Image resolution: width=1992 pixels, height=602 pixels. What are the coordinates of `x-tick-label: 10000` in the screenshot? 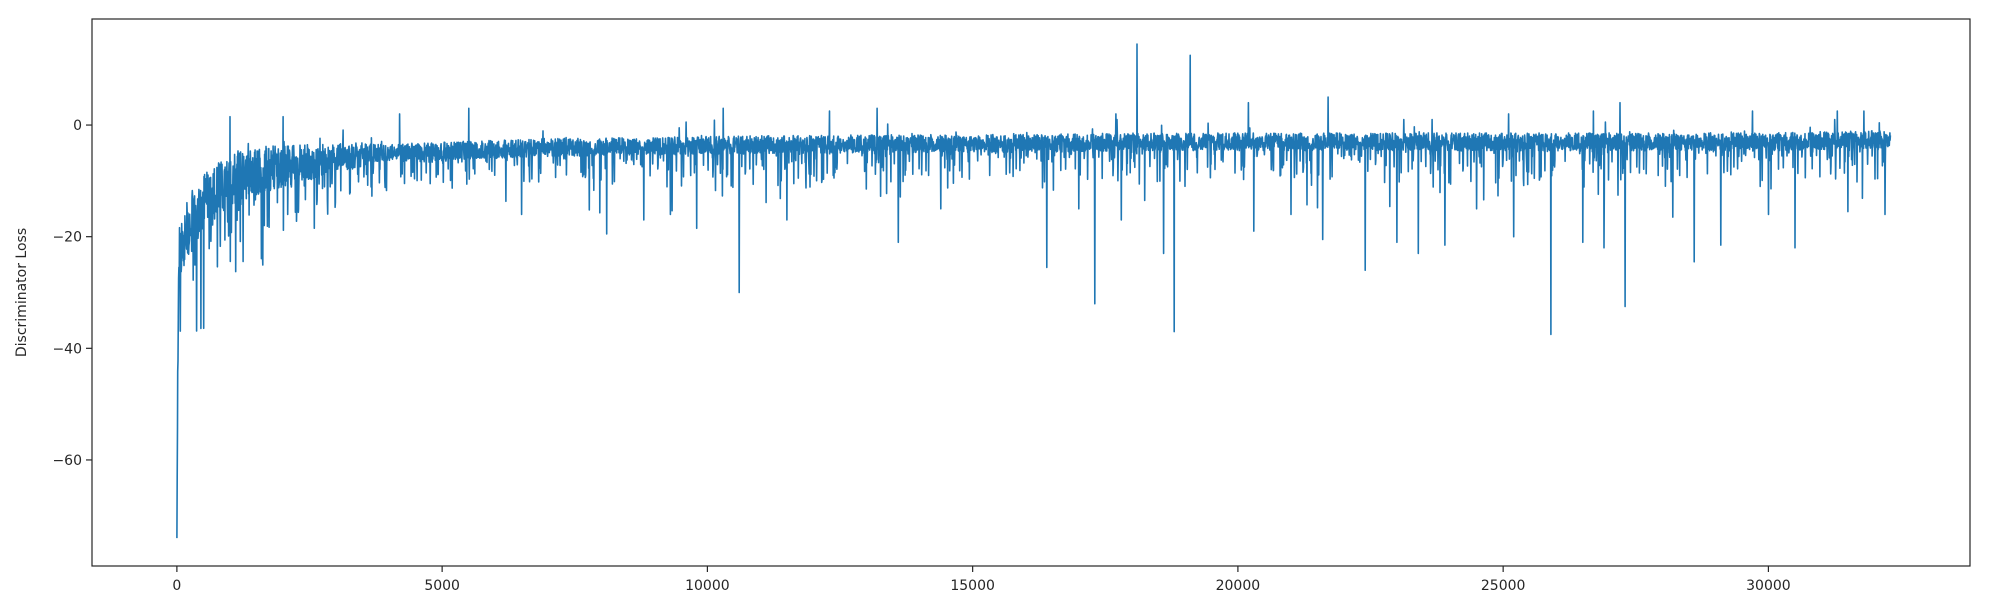 It's located at (707, 586).